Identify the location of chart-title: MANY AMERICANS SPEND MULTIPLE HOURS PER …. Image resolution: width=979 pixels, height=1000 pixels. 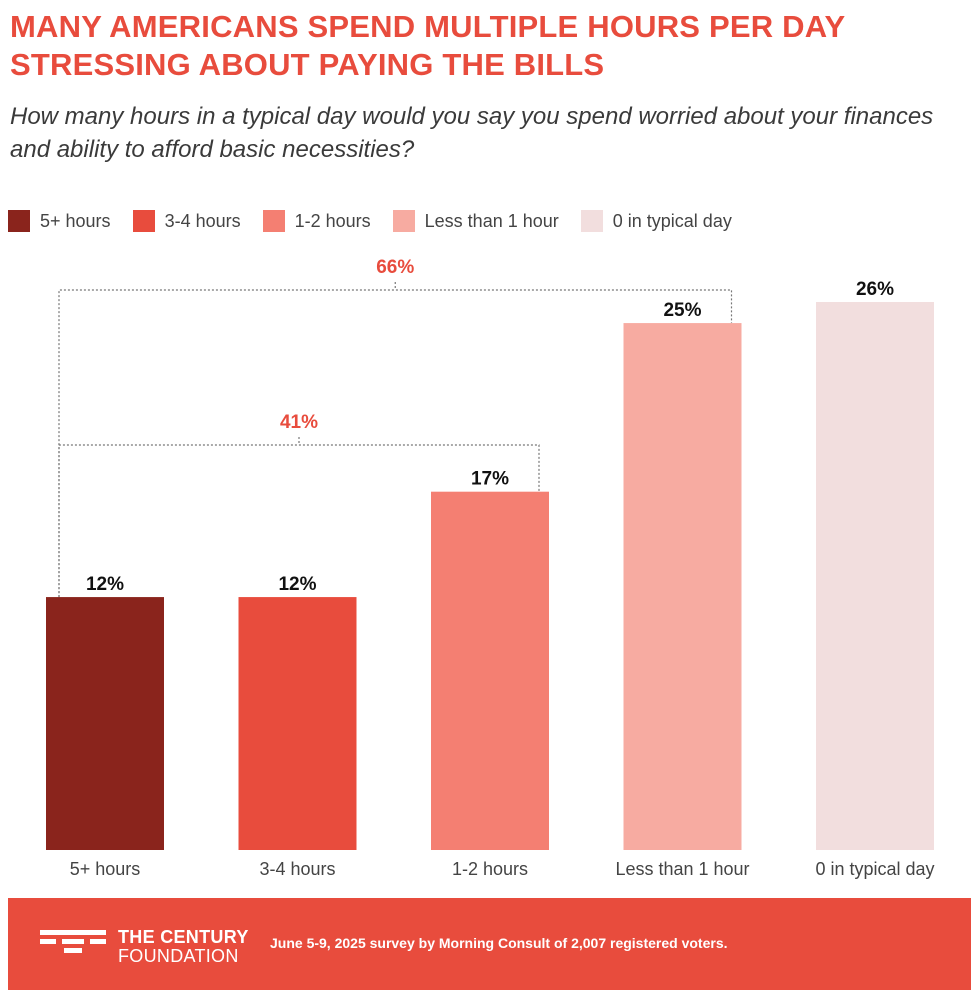
(490, 46).